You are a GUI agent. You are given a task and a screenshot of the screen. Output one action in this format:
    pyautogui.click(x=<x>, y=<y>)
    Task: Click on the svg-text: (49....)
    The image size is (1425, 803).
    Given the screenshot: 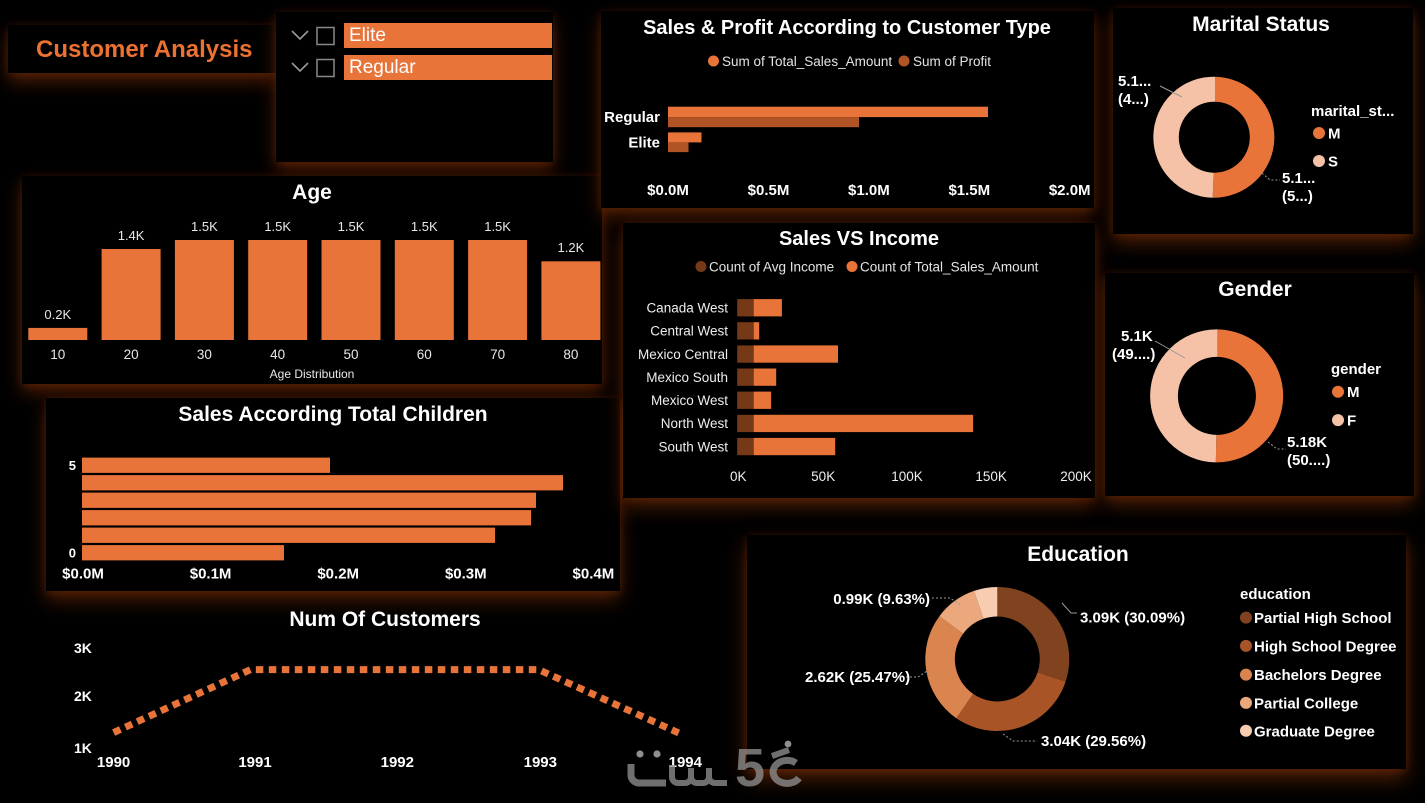 What is the action you would take?
    pyautogui.click(x=1133, y=354)
    